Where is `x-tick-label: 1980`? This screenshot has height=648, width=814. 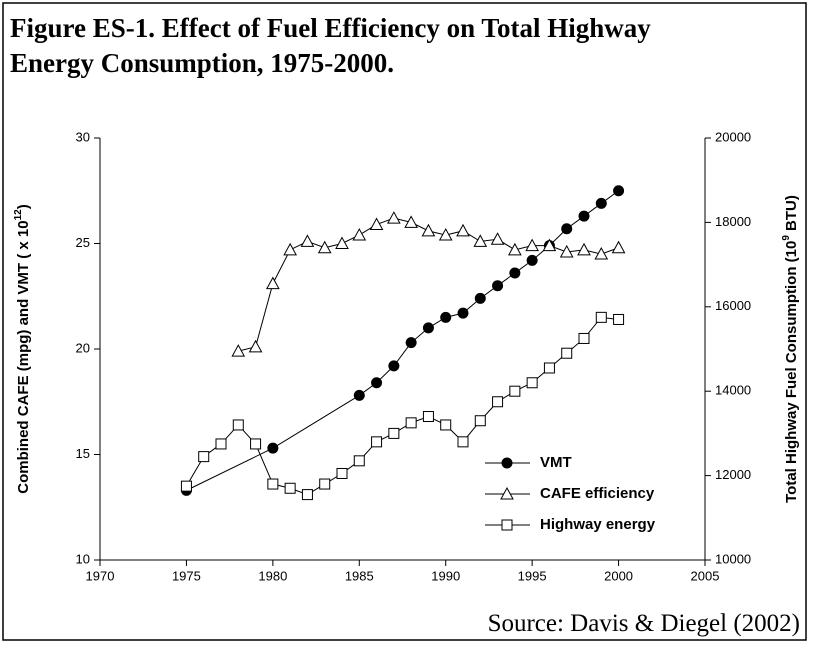 x-tick-label: 1980 is located at coordinates (272, 575).